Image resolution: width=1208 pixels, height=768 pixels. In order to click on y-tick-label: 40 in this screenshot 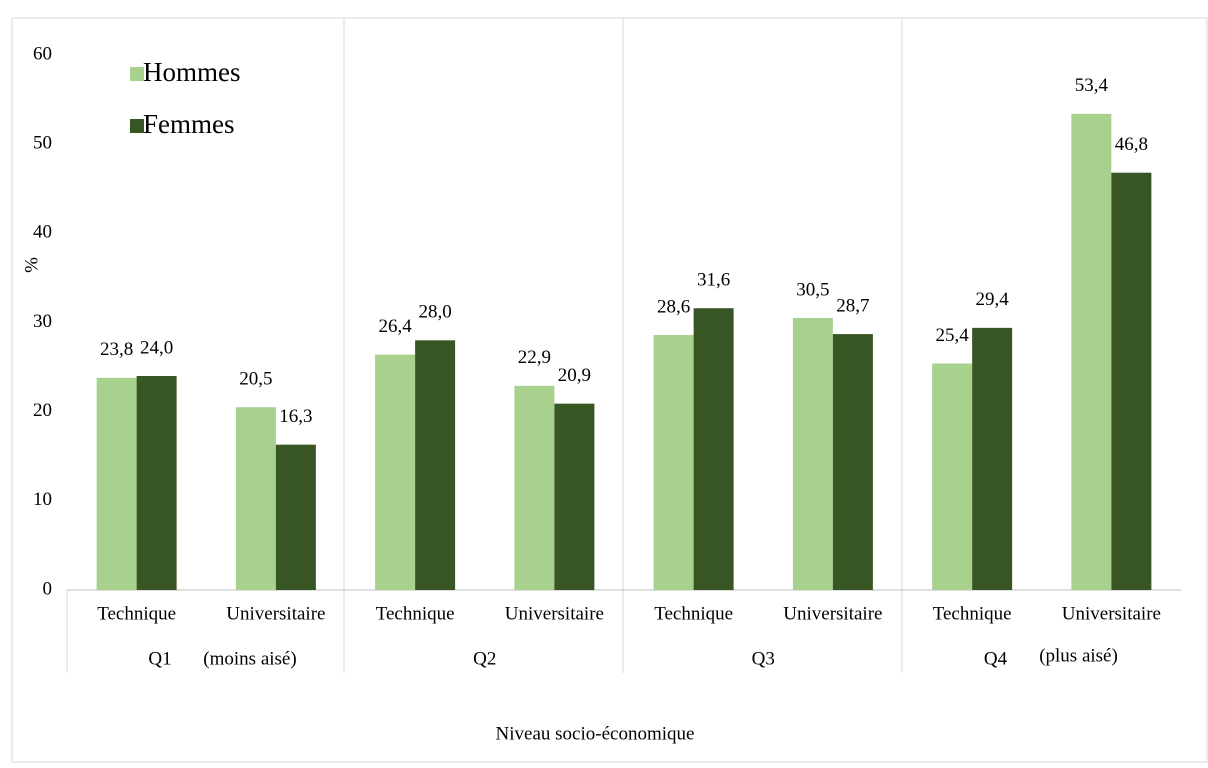, I will do `click(42, 232)`.